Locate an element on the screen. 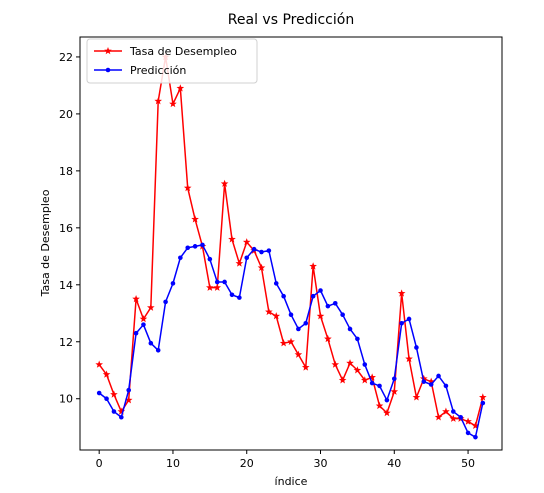 The image size is (544, 493). chart-title: Real vs Predicción is located at coordinates (291, 20).